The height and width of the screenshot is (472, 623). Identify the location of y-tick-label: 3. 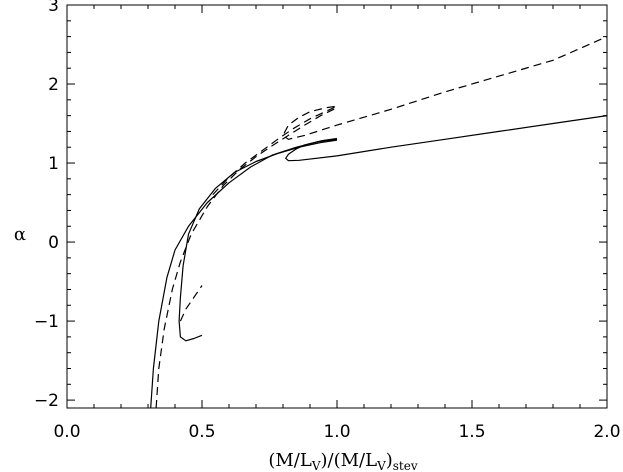
(53, 8).